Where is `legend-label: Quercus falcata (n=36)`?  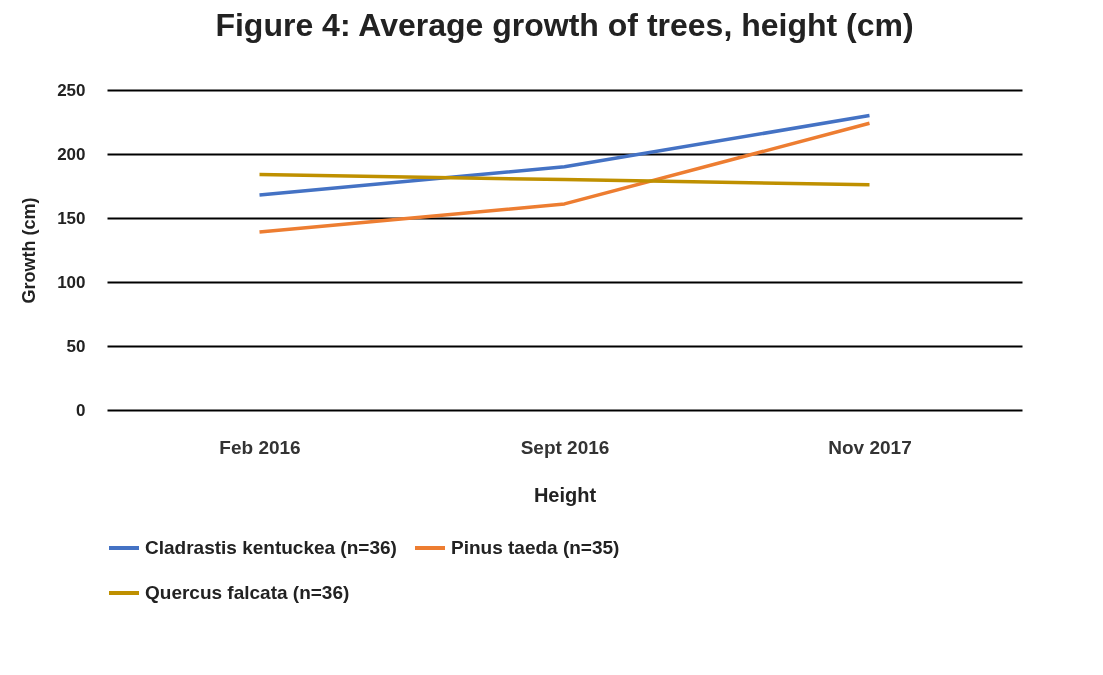
legend-label: Quercus falcata (n=36) is located at coordinates (247, 592).